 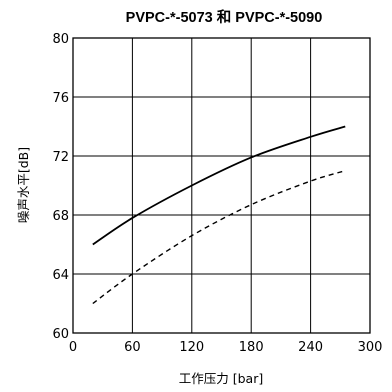 What do you see at coordinates (73, 347) in the screenshot?
I see `x-tick-label: 0` at bounding box center [73, 347].